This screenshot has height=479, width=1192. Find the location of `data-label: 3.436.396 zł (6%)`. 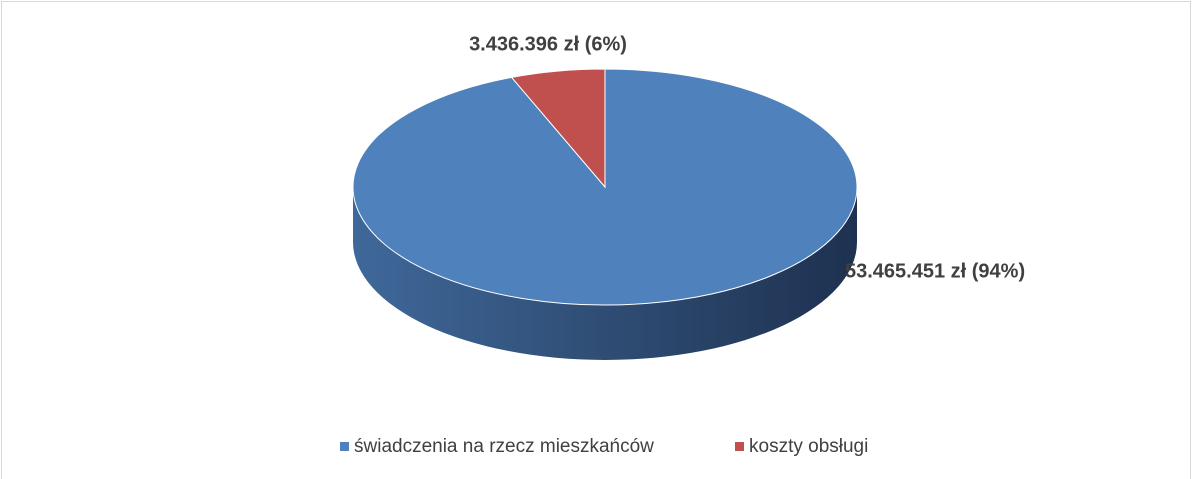

data-label: 3.436.396 zł (6%) is located at coordinates (548, 44).